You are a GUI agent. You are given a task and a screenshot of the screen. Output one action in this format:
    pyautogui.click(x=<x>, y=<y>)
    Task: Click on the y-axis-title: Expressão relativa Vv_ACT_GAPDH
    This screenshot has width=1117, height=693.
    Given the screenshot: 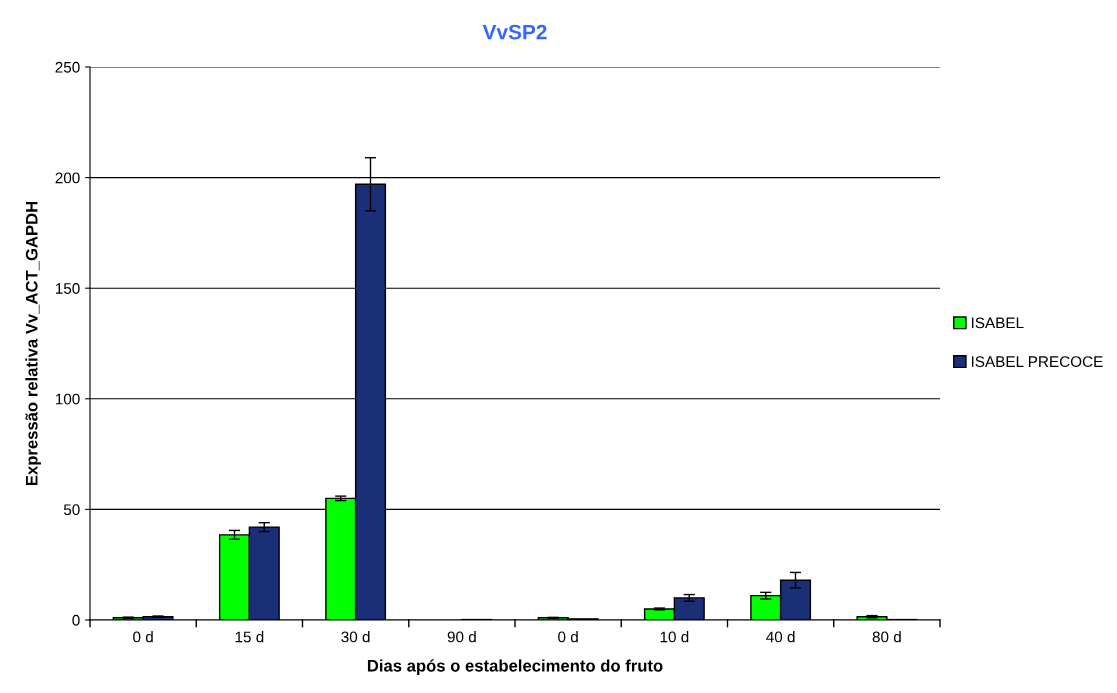 What is the action you would take?
    pyautogui.click(x=33, y=343)
    